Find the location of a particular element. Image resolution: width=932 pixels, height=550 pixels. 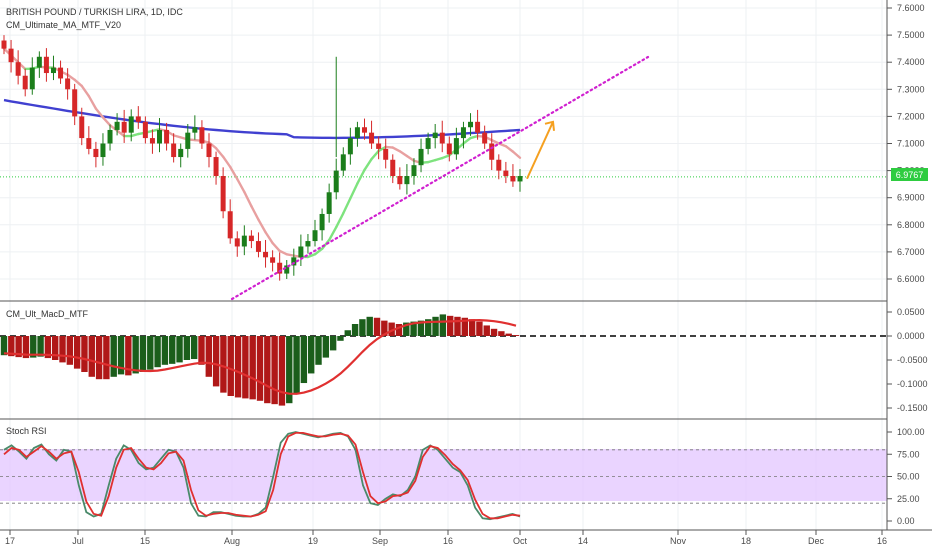

stoch-rsi-axis: 100.00 75.00 50.00 25.00 0.00 is located at coordinates (906, 476).